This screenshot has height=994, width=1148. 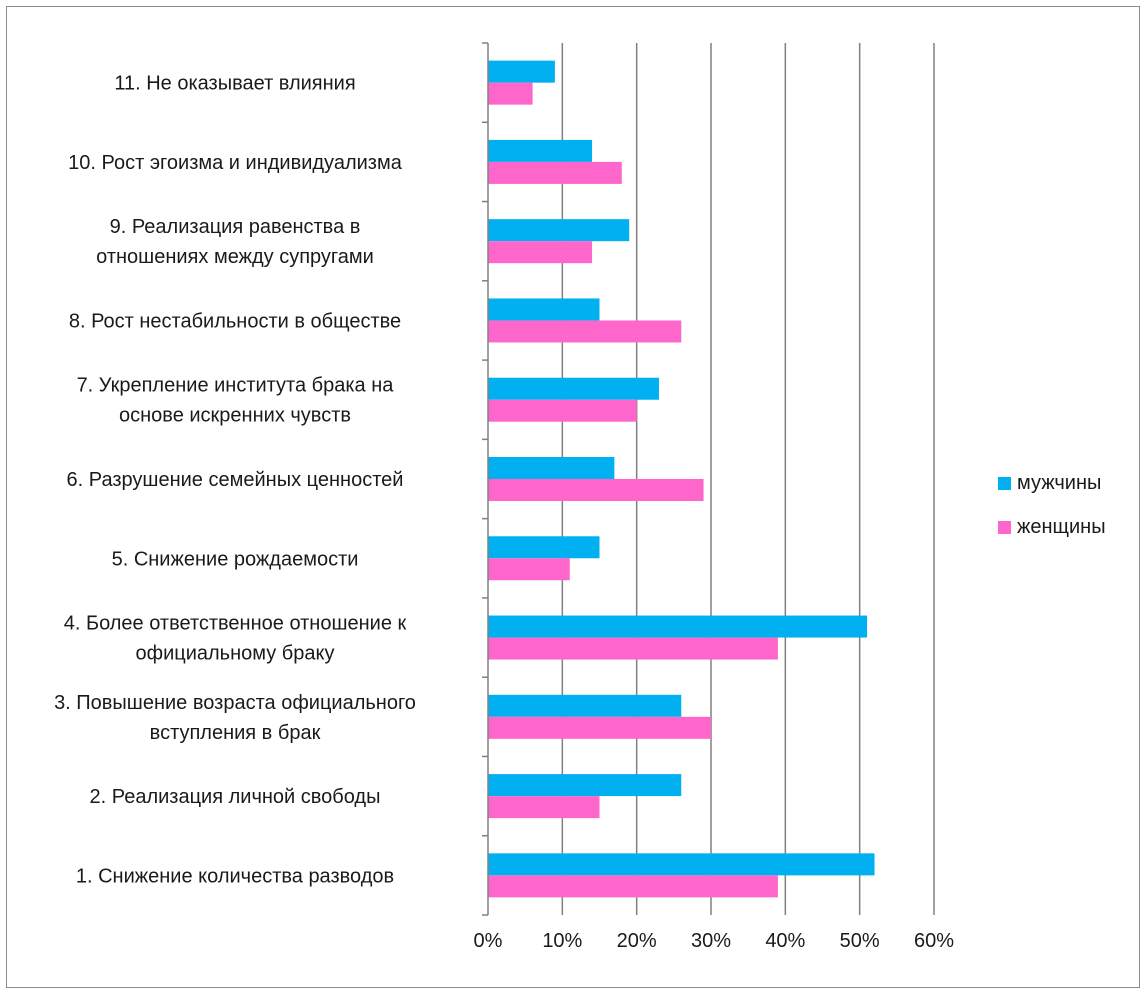 I want to click on category-label: 11. Не оказывает влияния, so click(x=234, y=84).